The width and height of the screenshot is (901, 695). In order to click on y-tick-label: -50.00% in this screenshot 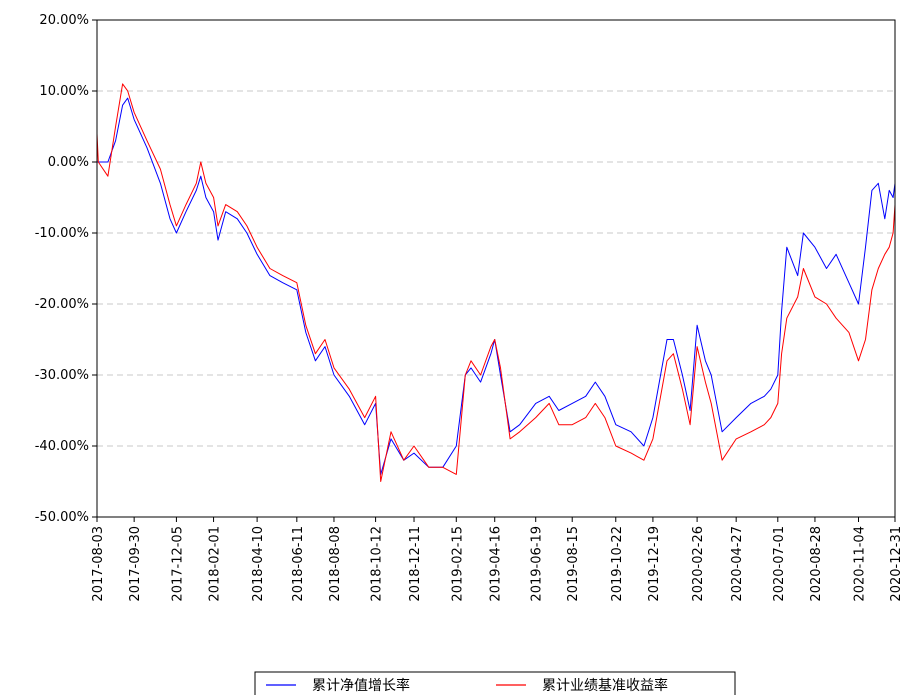, I will do `click(62, 517)`.